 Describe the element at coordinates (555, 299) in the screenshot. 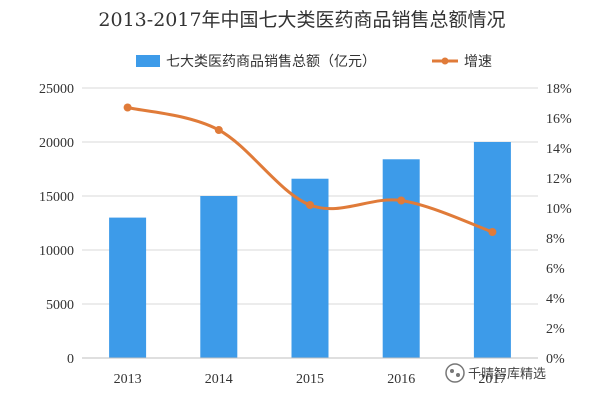

I see `right-tick-label: 4%` at that location.